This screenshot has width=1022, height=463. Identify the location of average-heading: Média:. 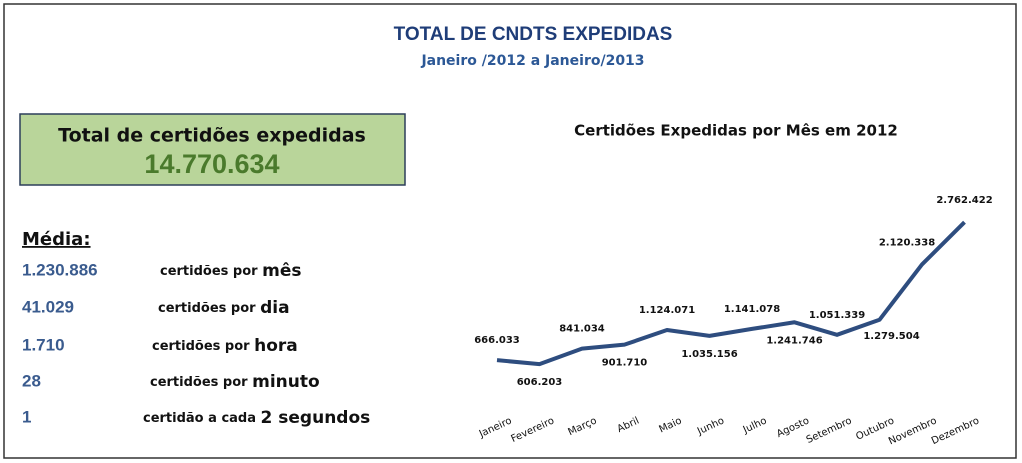
(56, 239).